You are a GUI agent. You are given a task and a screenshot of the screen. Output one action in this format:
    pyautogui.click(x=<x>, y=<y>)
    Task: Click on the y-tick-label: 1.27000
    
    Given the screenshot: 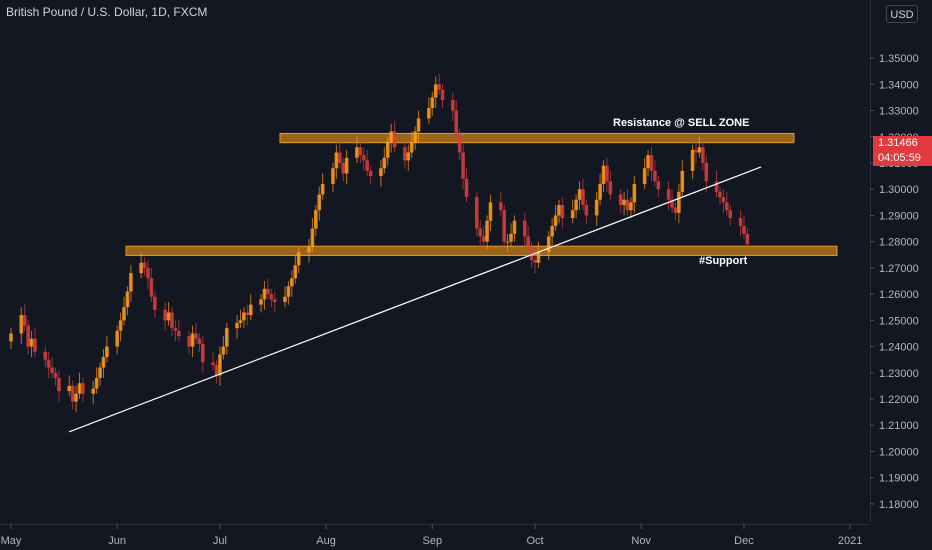 What is the action you would take?
    pyautogui.click(x=899, y=269)
    